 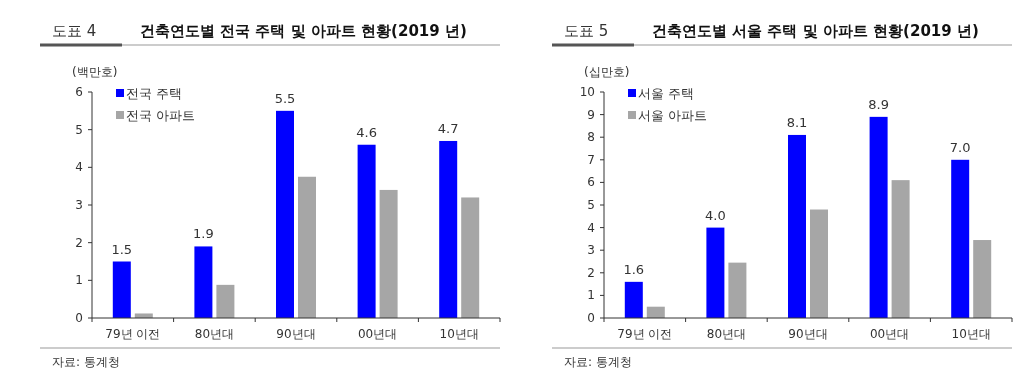 I want to click on y-axis-title: (백만호), so click(x=95, y=72).